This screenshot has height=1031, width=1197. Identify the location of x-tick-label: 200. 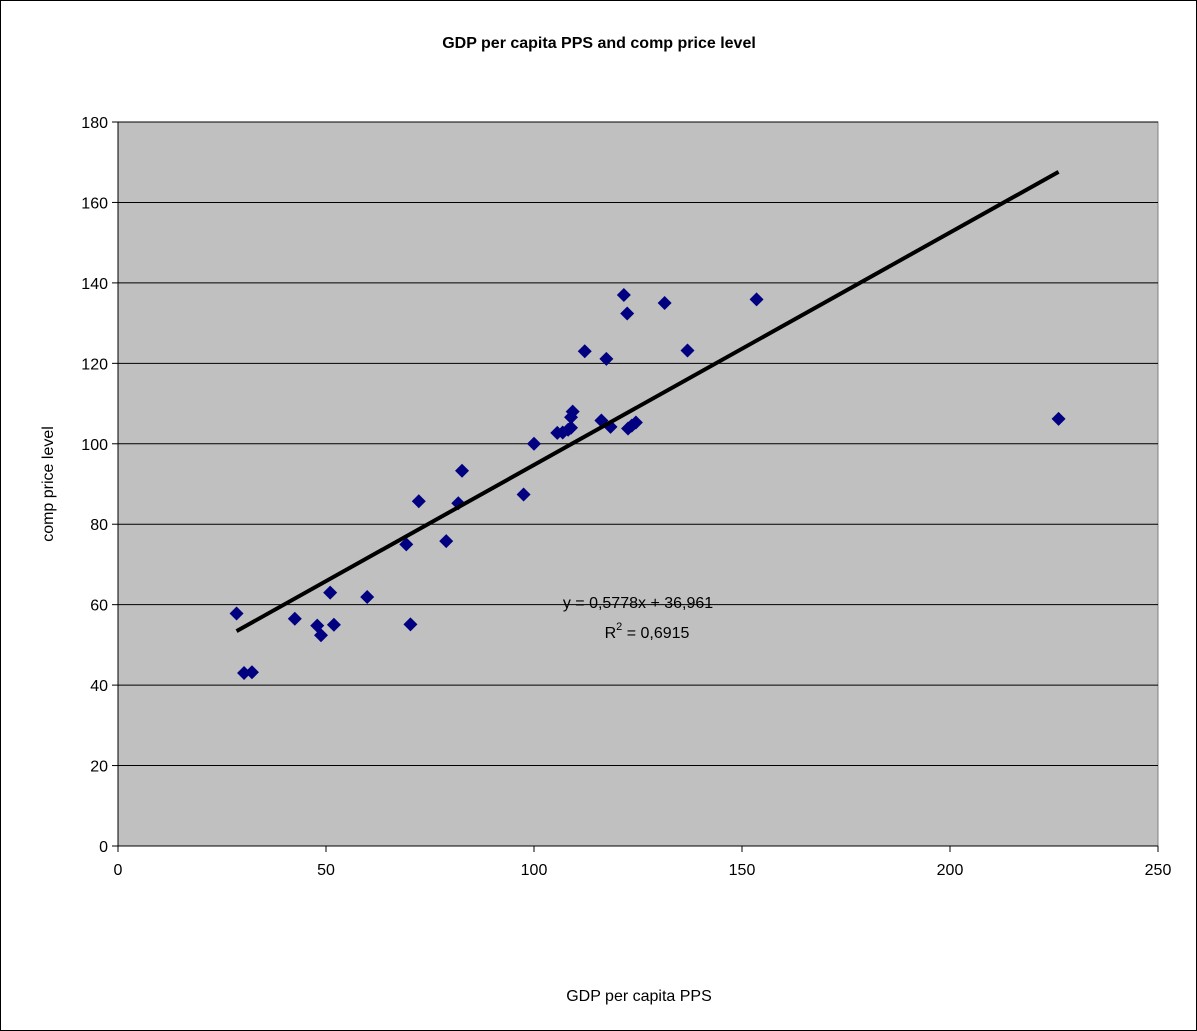
(950, 870).